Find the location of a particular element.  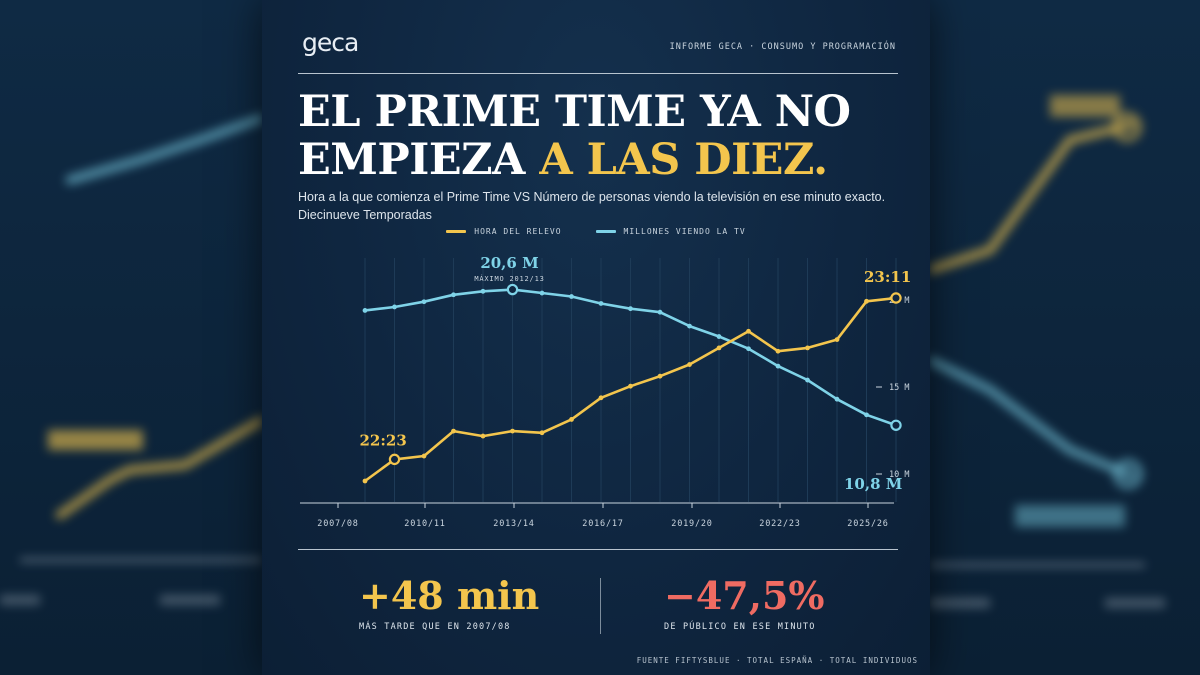

headline-line-1: EL PRIME TIME YA NO is located at coordinates (574, 112).